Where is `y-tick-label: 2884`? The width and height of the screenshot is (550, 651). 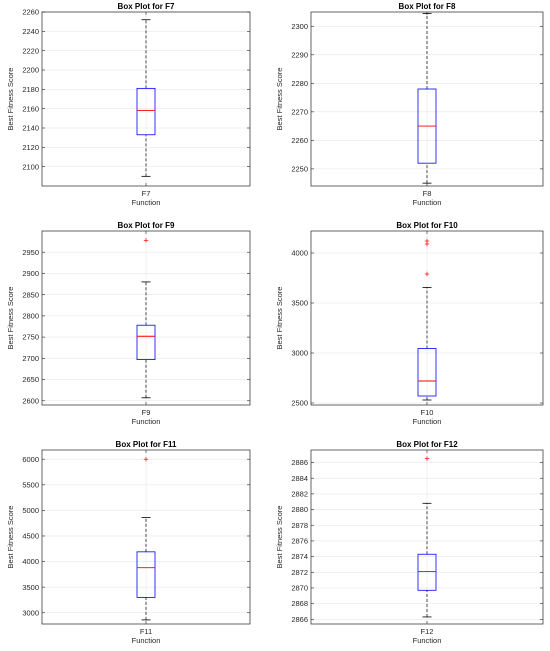 y-tick-label: 2884 is located at coordinates (299, 478).